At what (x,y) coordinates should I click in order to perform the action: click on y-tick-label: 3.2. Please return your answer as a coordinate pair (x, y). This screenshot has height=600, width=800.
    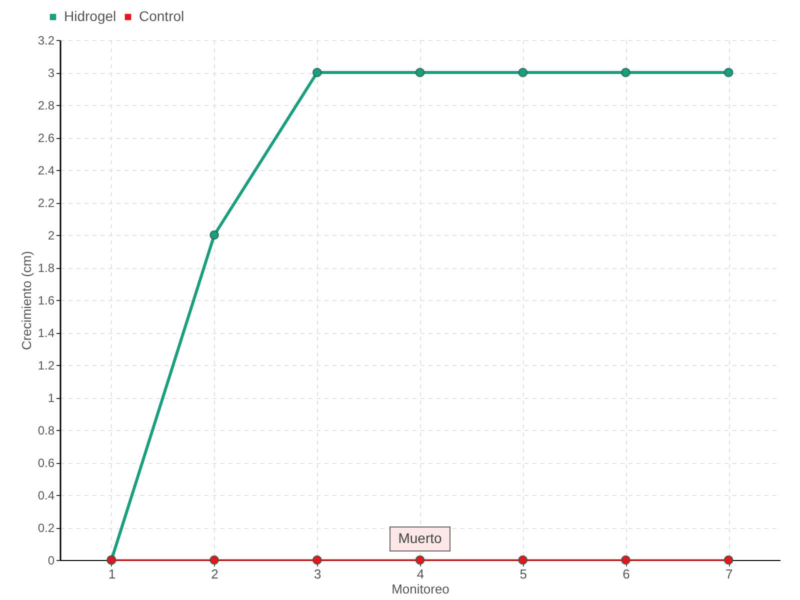
    Looking at the image, I should click on (46, 41).